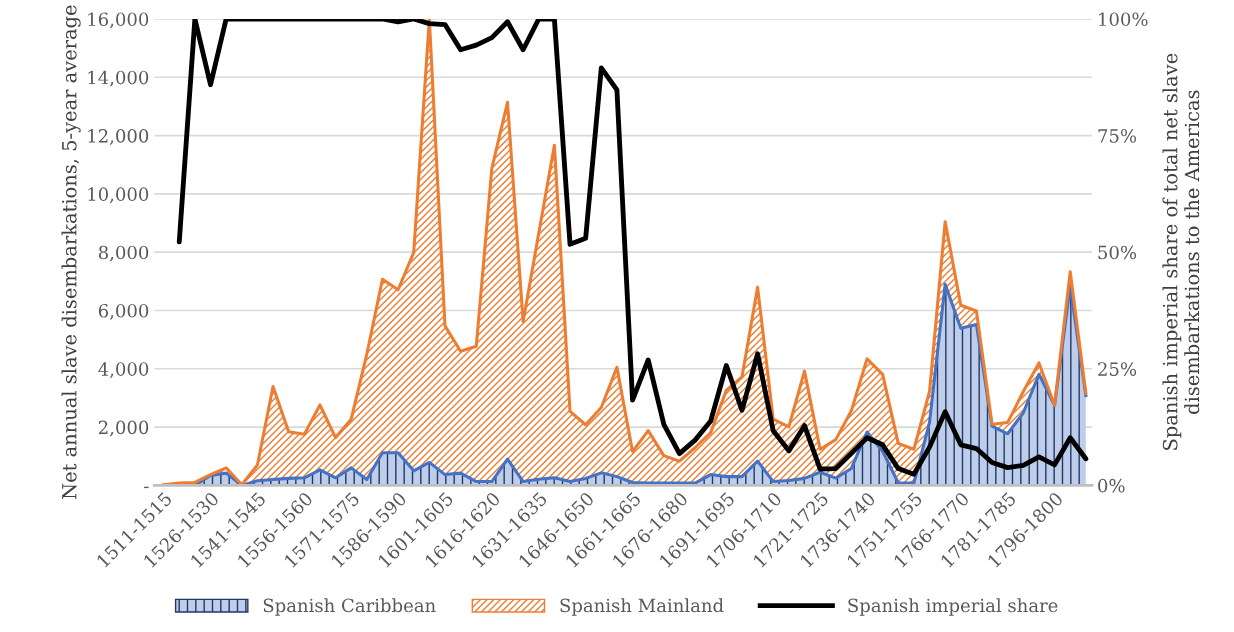 The height and width of the screenshot is (632, 1234). I want to click on y-tick-label: -, so click(146, 487).